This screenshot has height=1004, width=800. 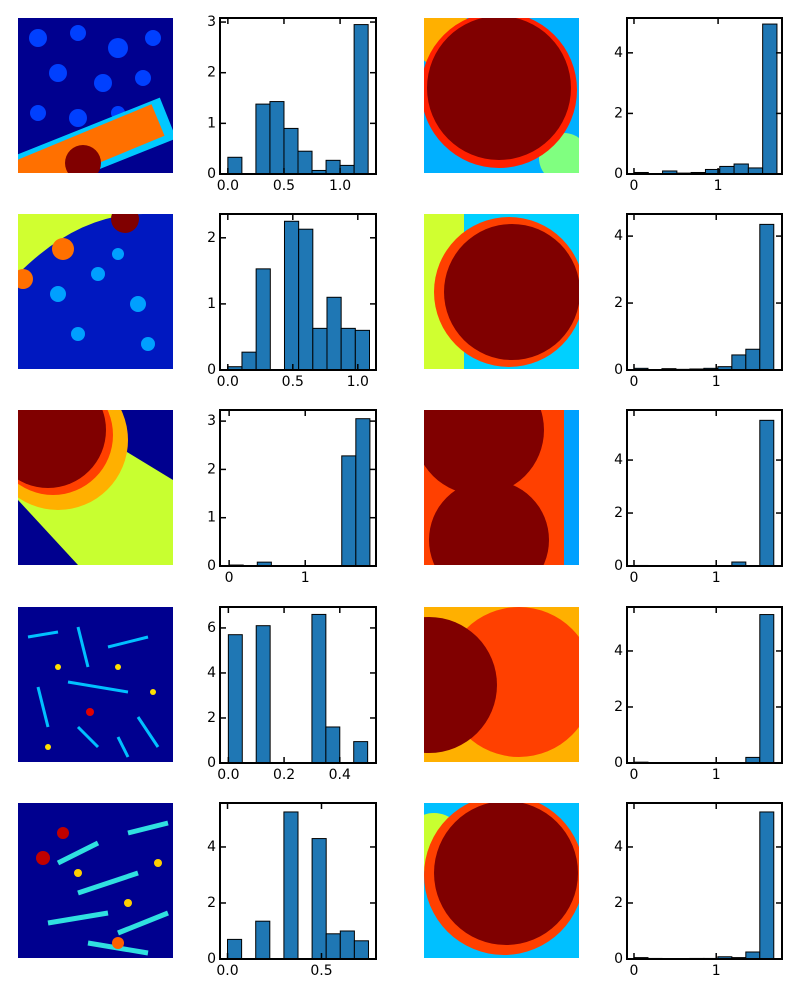 I want to click on y-tick-label: 3, so click(x=211, y=421).